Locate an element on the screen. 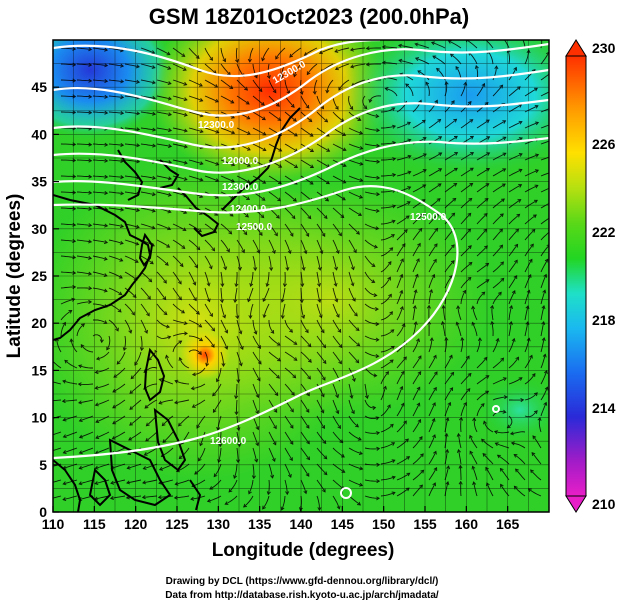 The height and width of the screenshot is (605, 619). typhoon-warm-core is located at coordinates (205, 355).